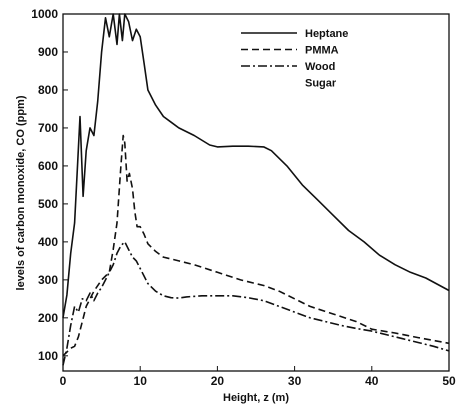 The width and height of the screenshot is (459, 404). I want to click on x-tick-label: 0, so click(63, 381).